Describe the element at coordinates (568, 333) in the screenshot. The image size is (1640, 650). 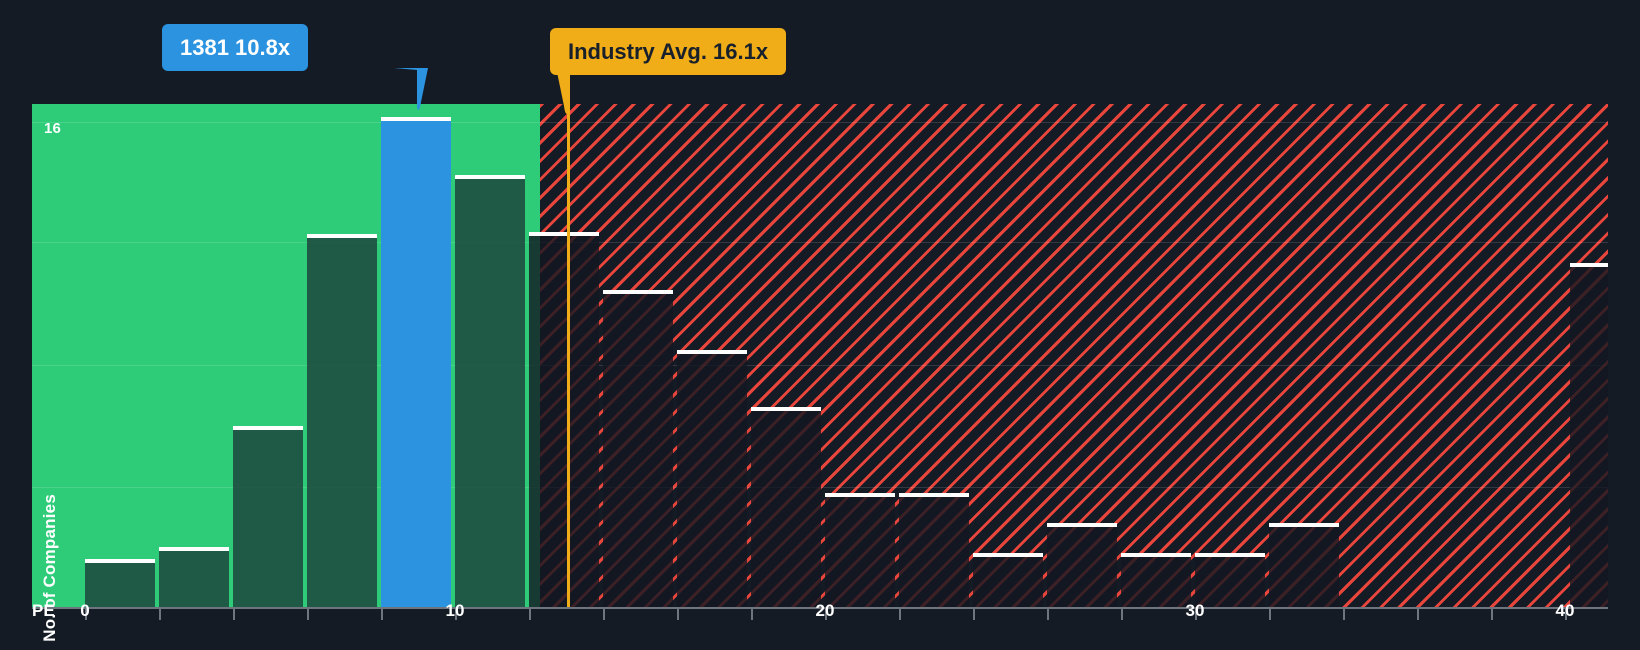
I see `industry-average-line` at that location.